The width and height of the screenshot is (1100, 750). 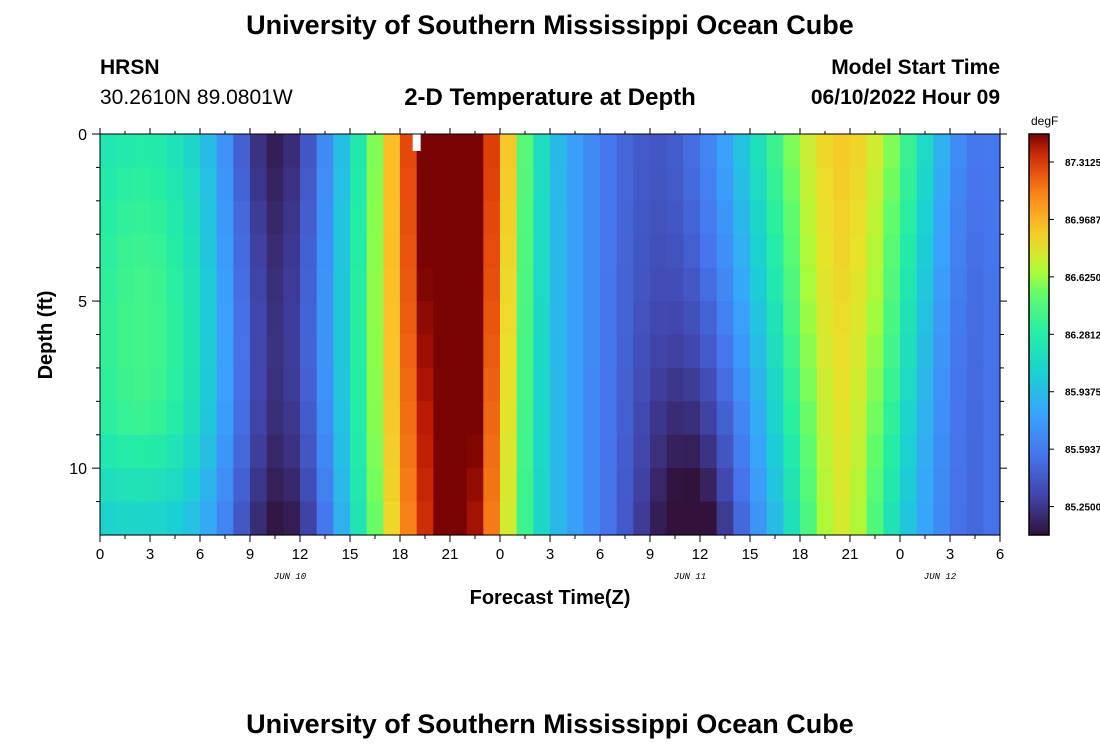 What do you see at coordinates (150, 554) in the screenshot?
I see `x-tick-label: 3` at bounding box center [150, 554].